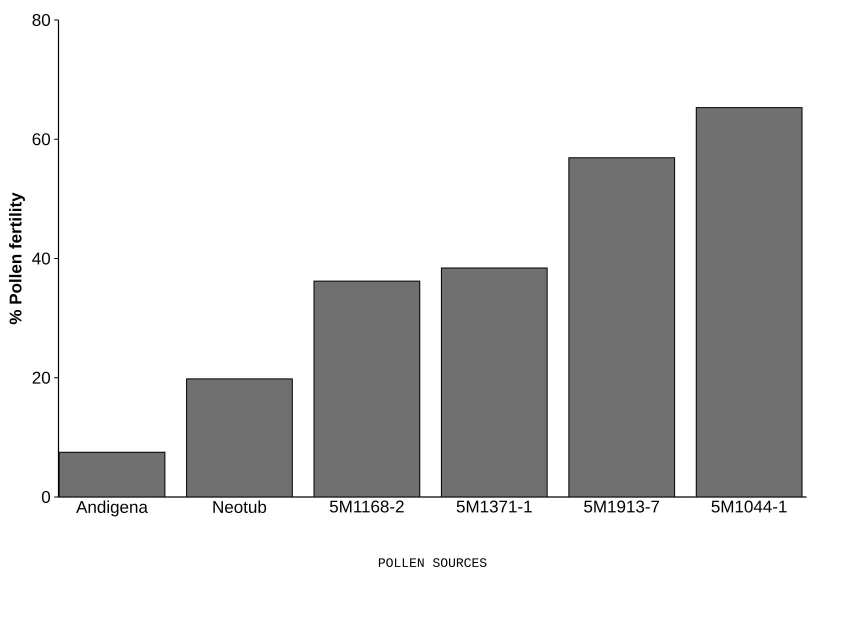 The height and width of the screenshot is (617, 866). I want to click on x-tick-label: 5M1371-1, so click(494, 506).